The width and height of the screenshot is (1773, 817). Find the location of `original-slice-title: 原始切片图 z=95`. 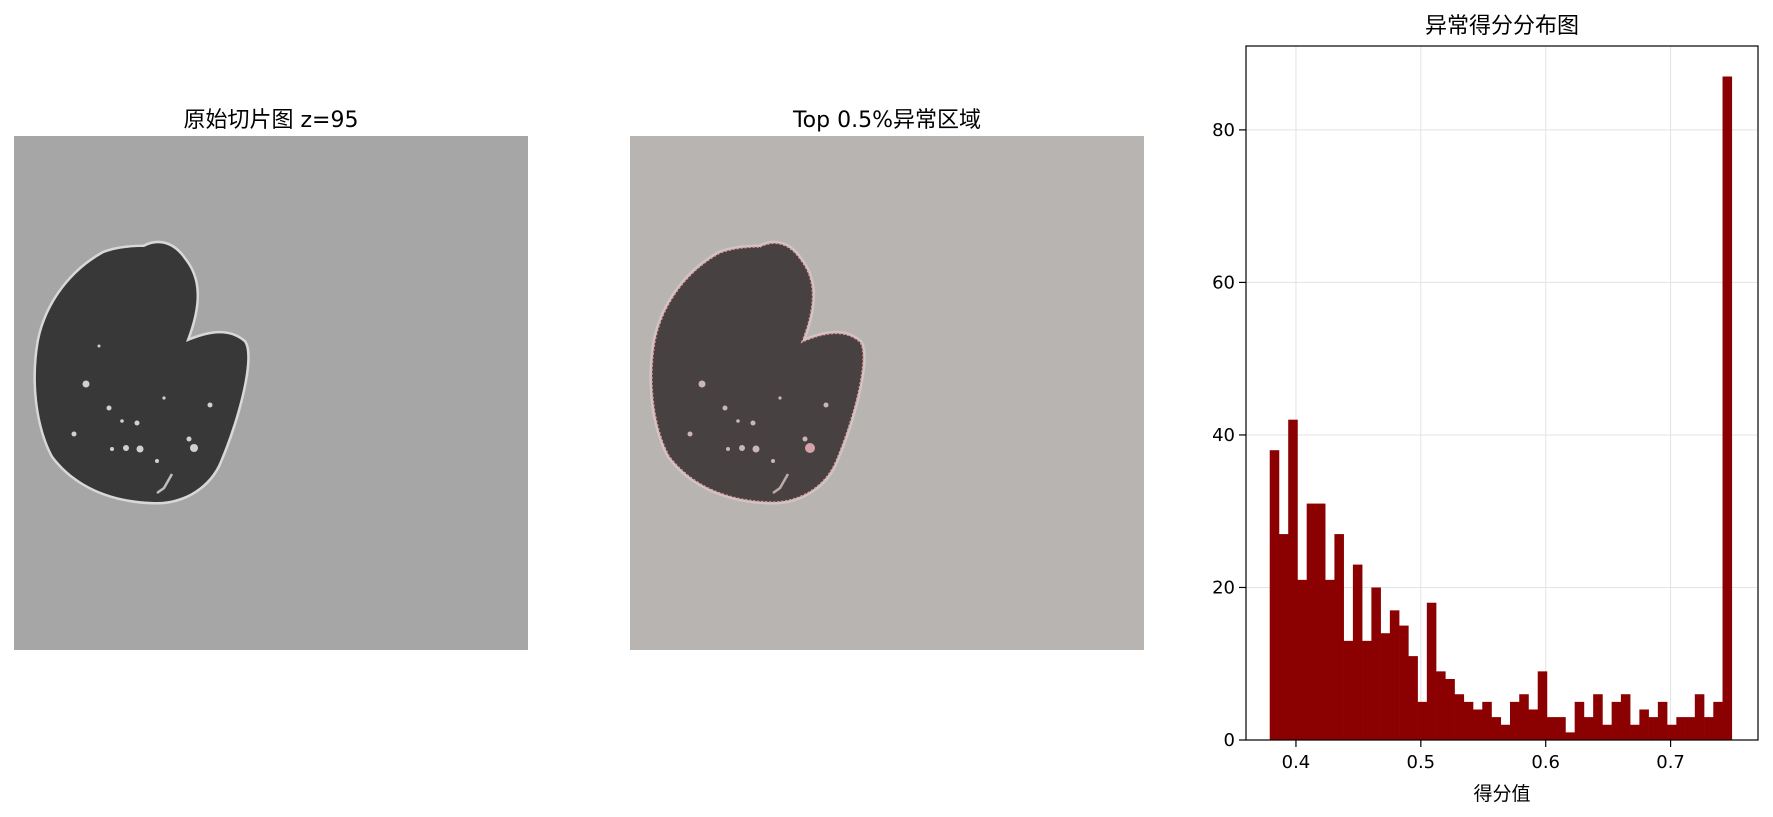

original-slice-title: 原始切片图 z=95 is located at coordinates (271, 120).